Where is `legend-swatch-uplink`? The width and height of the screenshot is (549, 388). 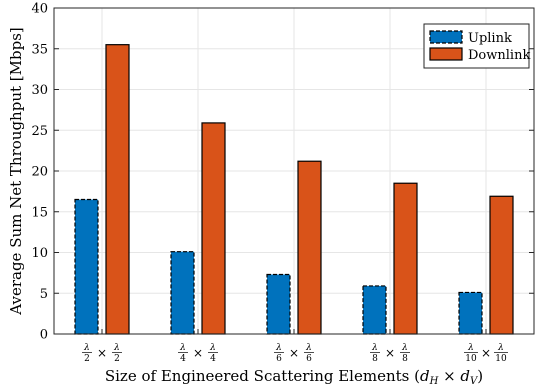
legend-swatch-uplink is located at coordinates (446, 37).